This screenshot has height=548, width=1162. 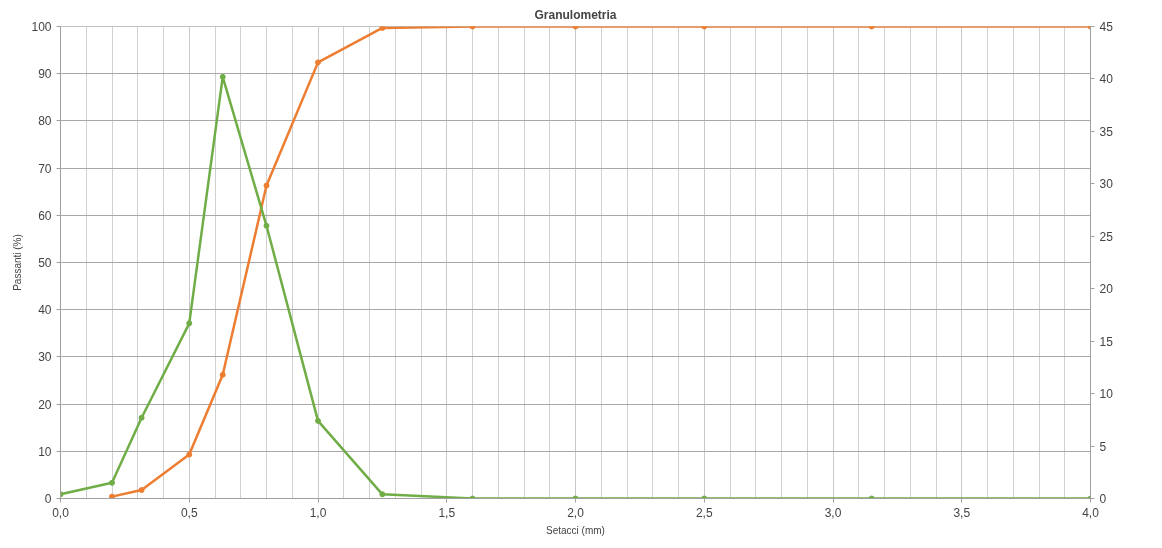 I want to click on y-tick-label: 100, so click(x=41, y=27).